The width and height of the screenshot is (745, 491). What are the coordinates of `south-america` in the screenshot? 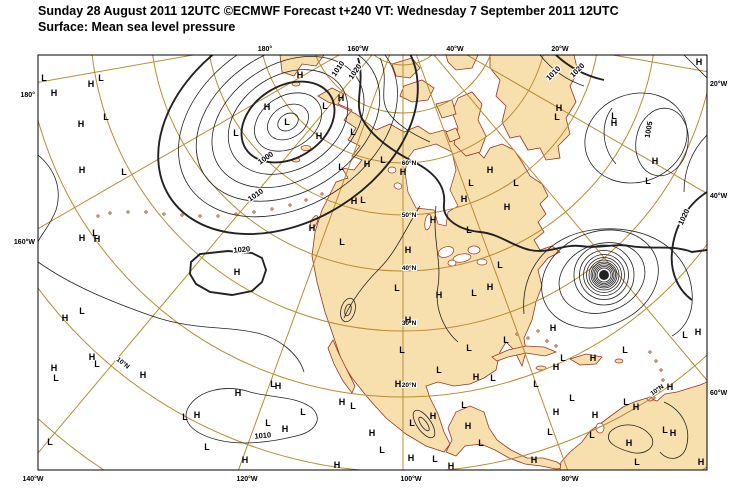 It's located at (633, 425).